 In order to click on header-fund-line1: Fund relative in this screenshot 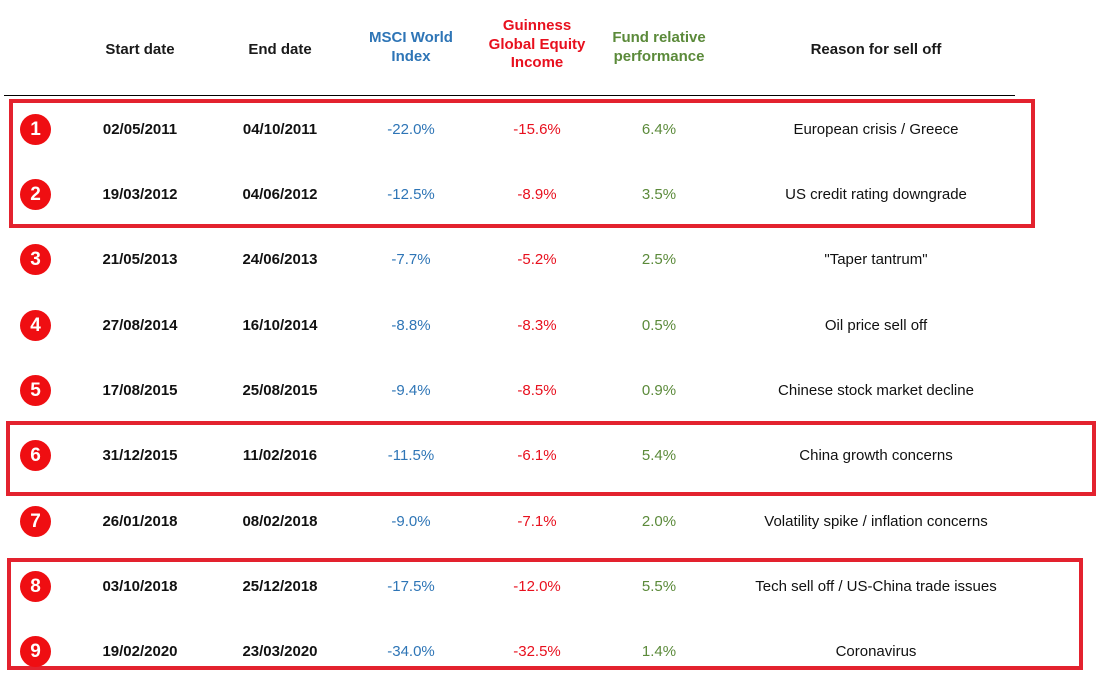, I will do `click(659, 37)`.